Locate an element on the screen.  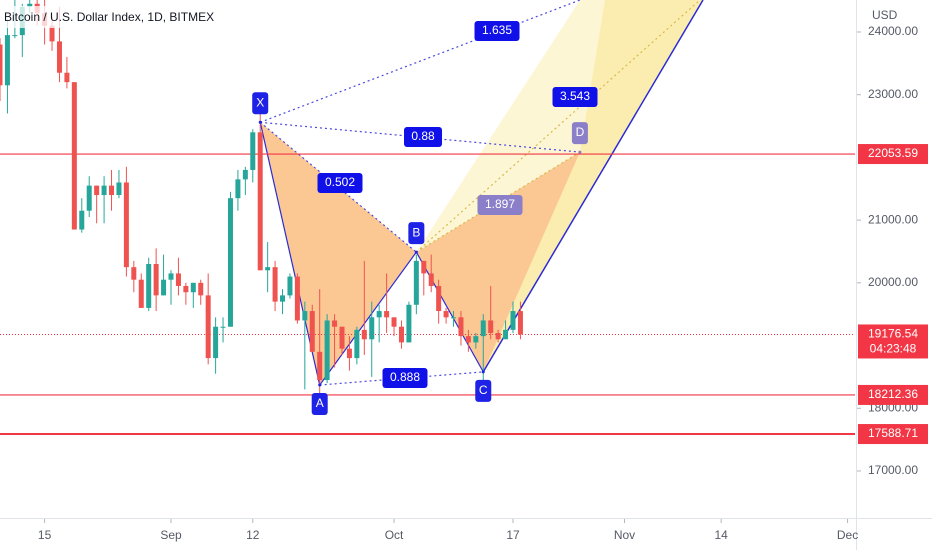
pattern-point-label: D is located at coordinates (580, 132).